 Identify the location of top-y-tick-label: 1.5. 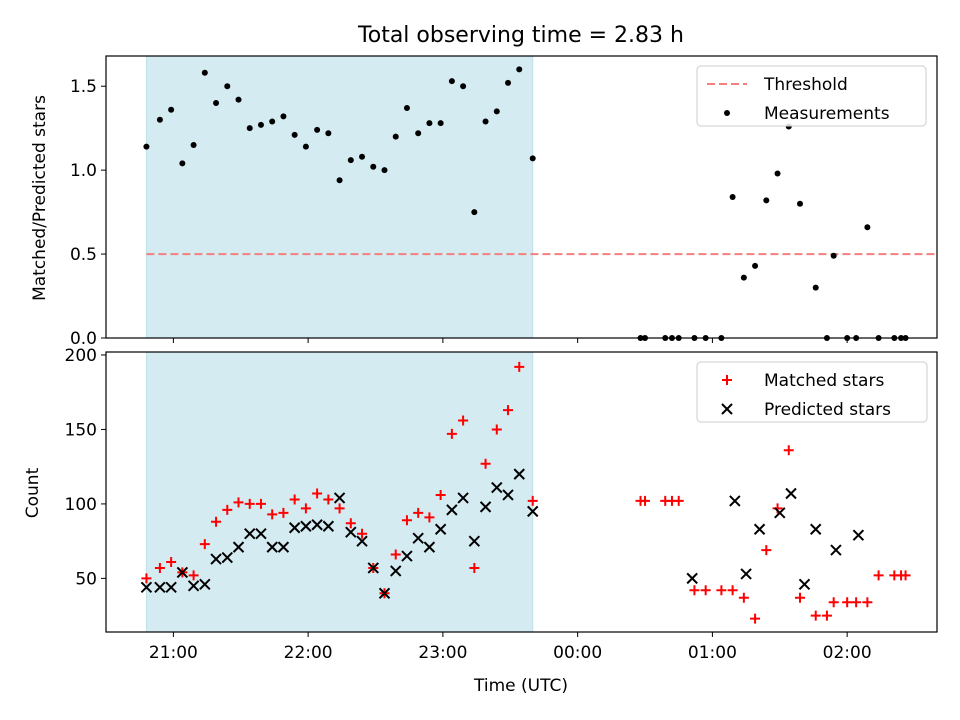
(83, 87).